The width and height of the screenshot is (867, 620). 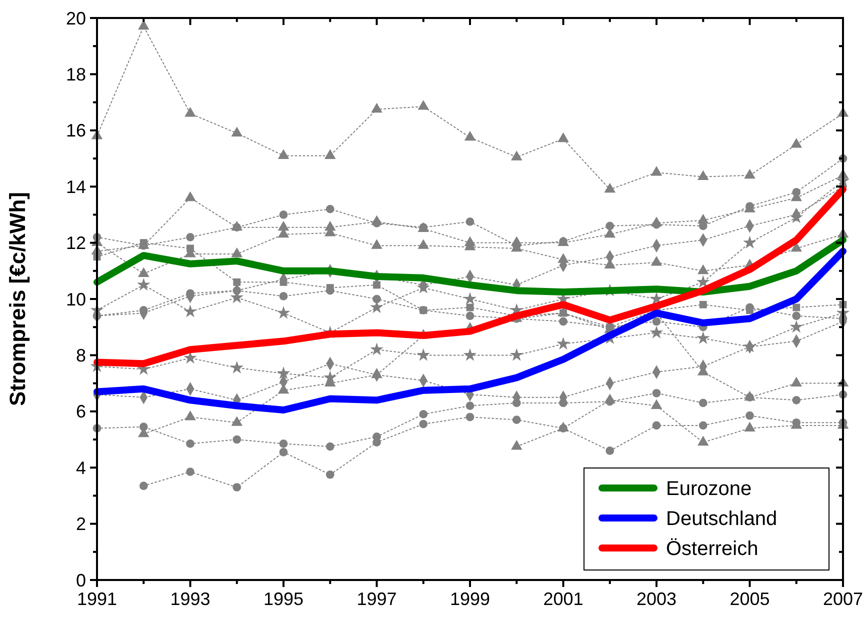 I want to click on x-tick-label: 2007, so click(x=843, y=599).